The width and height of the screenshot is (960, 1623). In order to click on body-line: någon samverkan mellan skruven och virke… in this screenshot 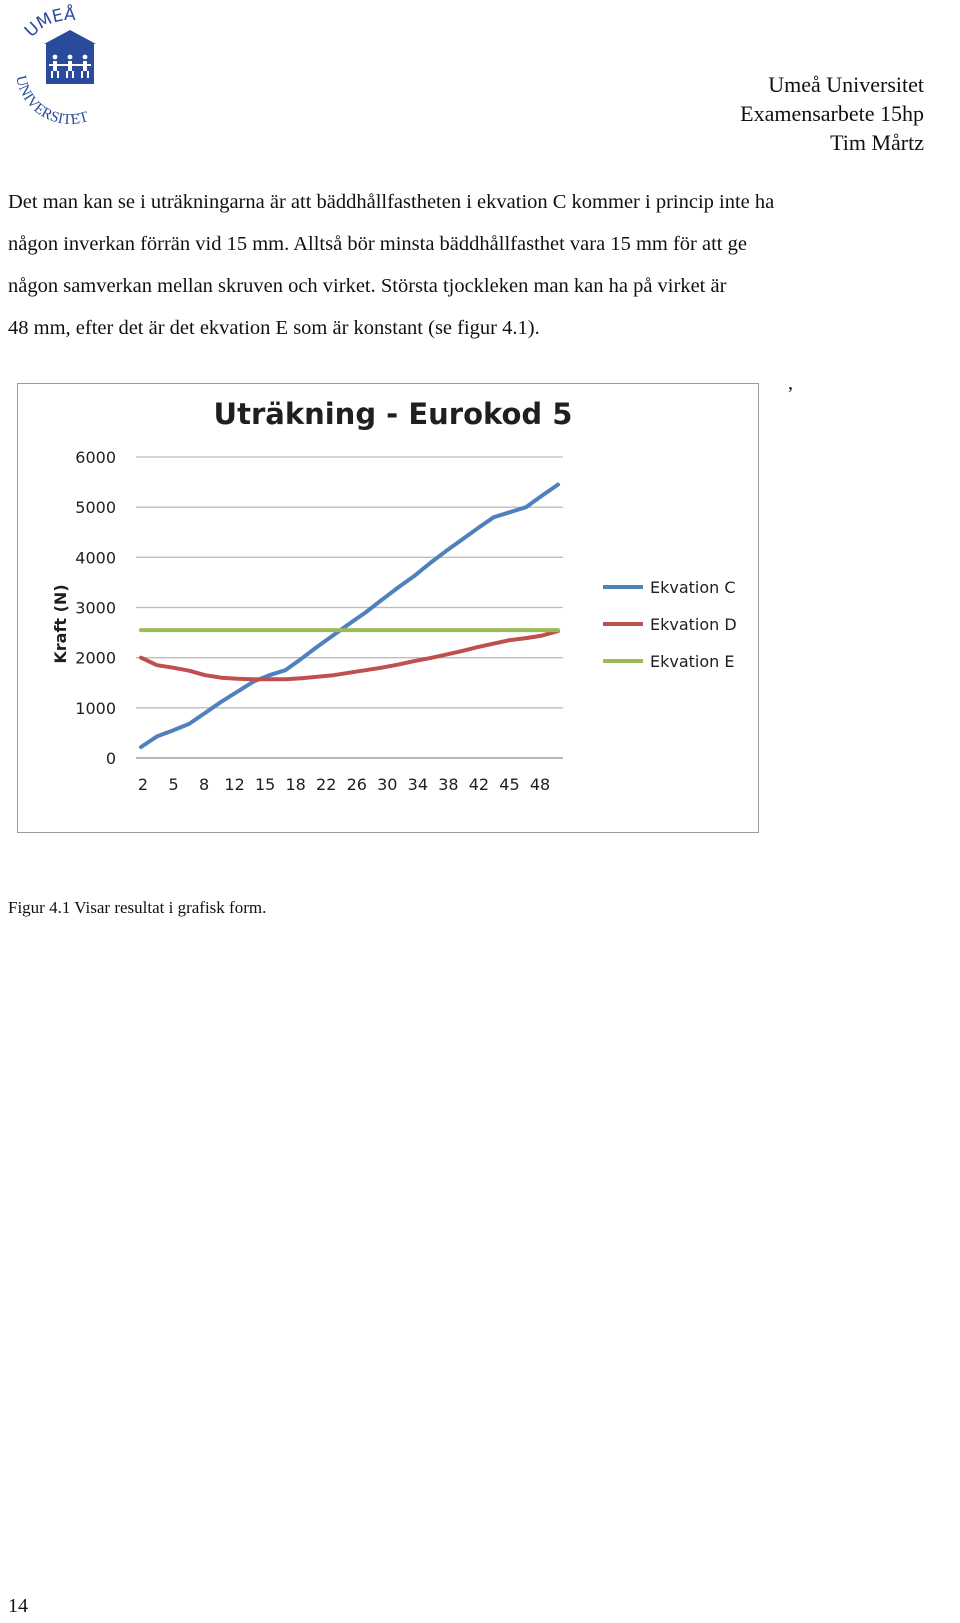, I will do `click(367, 286)`.